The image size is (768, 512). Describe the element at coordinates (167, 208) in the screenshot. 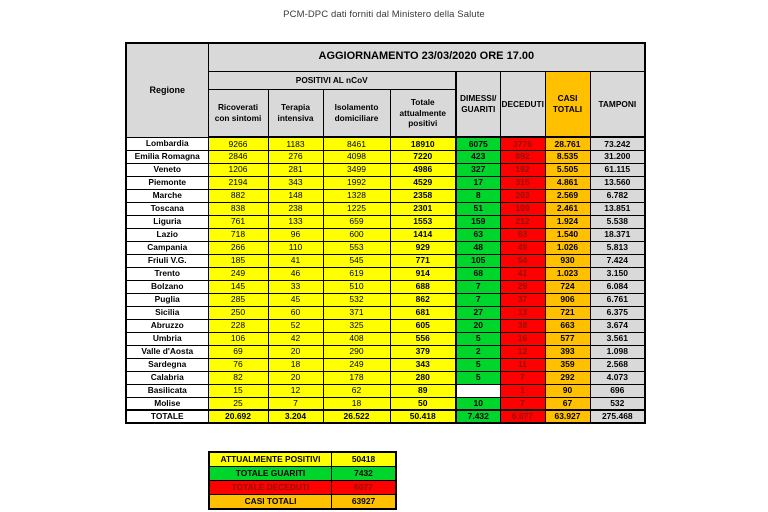

I see `region-name-cell: Toscana` at that location.